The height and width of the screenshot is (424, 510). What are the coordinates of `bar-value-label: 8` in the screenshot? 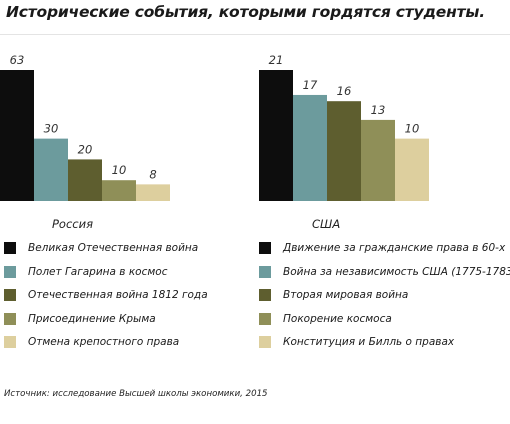 It's located at (152, 174).